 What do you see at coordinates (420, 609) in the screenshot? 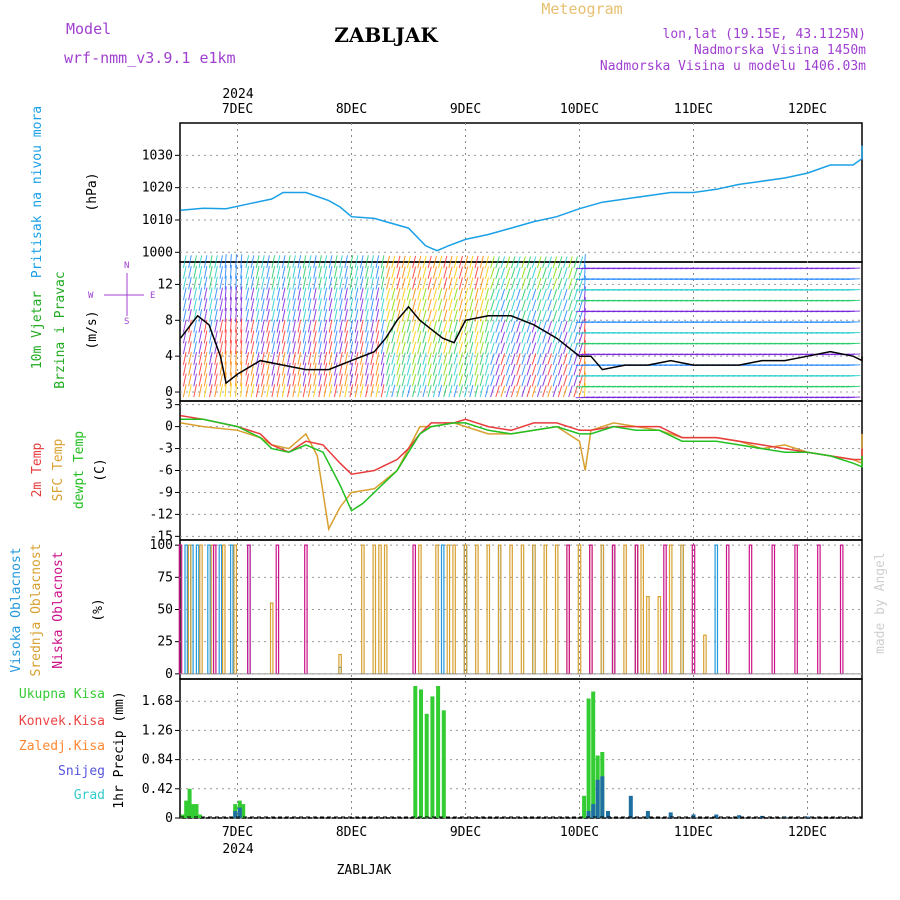
I see `mid-cloud-bar` at bounding box center [420, 609].